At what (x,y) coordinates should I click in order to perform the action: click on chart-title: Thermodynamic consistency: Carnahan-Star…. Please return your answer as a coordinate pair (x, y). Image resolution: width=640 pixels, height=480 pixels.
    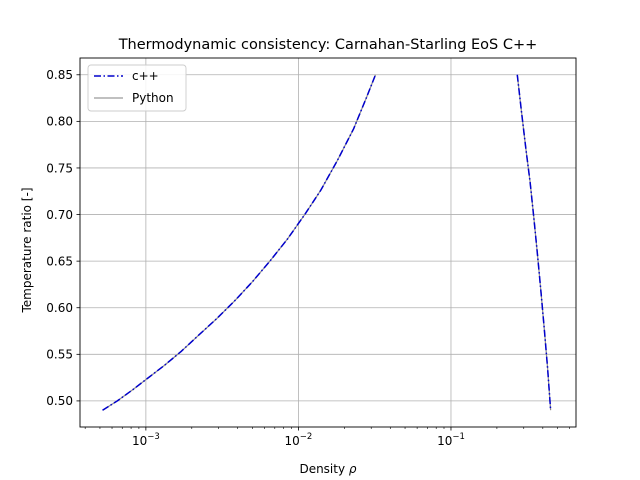
    Looking at the image, I should click on (328, 45).